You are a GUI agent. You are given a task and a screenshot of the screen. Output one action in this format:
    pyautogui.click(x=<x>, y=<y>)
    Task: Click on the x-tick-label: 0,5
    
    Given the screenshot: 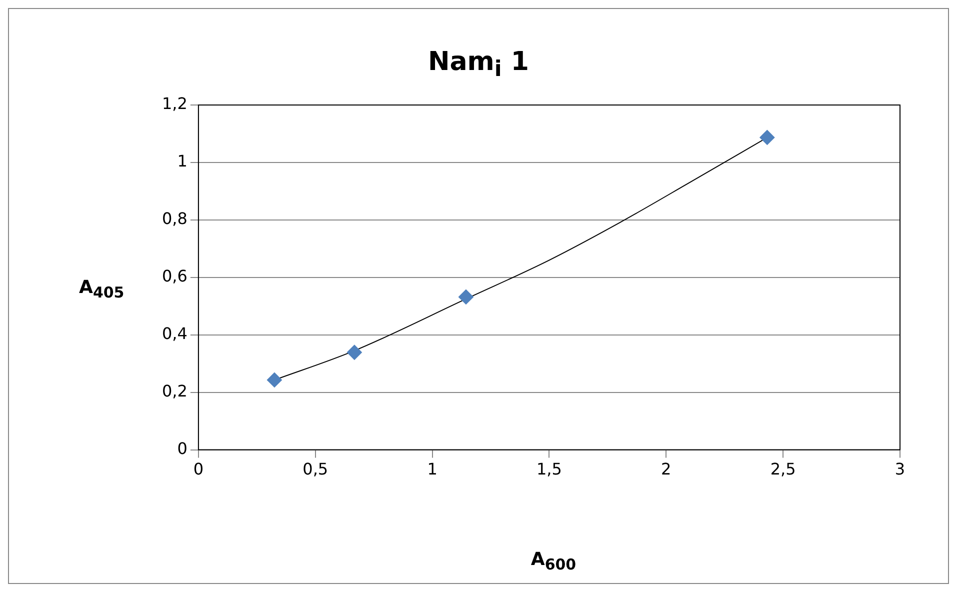 What is the action you would take?
    pyautogui.click(x=315, y=469)
    